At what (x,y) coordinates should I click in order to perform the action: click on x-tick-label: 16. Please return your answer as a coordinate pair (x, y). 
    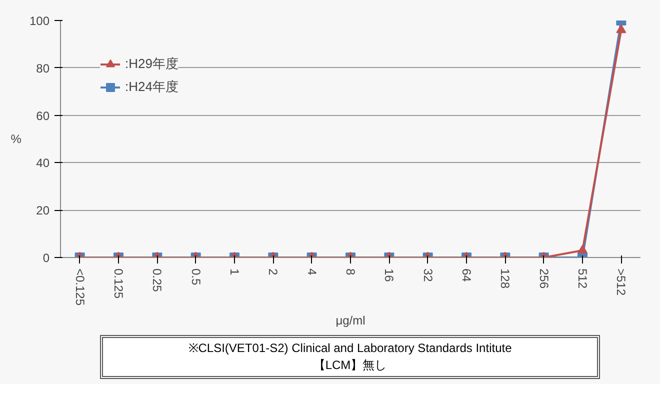
    Looking at the image, I should click on (389, 275).